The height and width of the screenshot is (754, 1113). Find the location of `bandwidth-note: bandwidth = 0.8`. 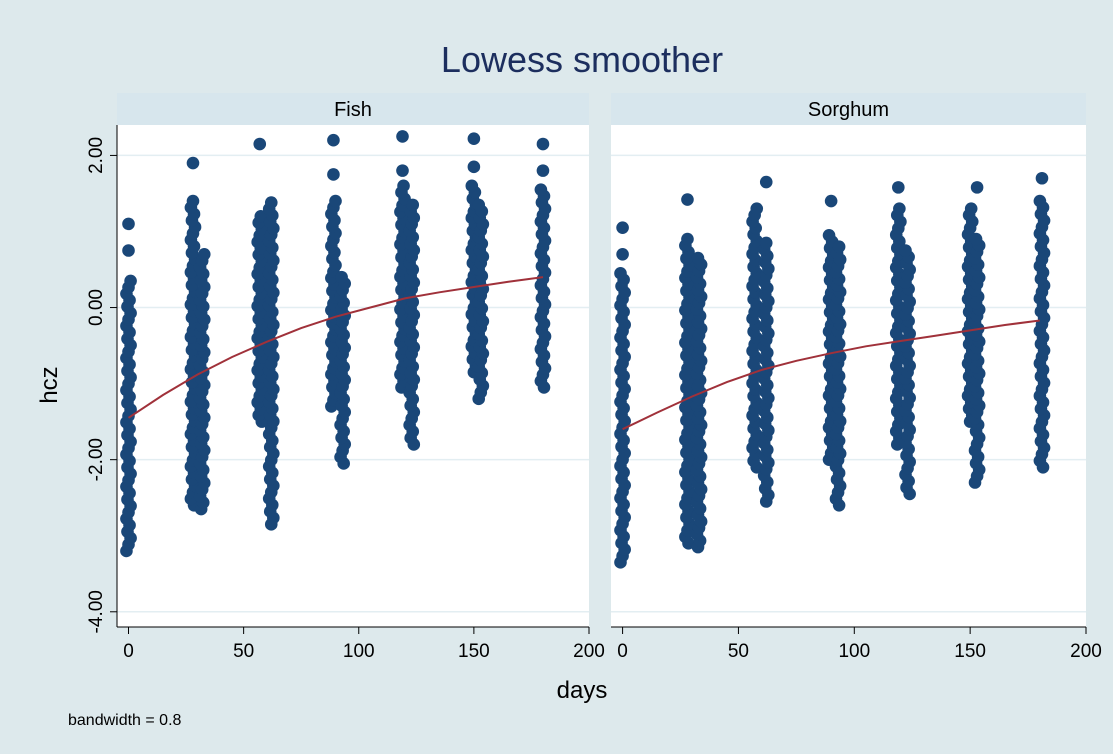

bandwidth-note: bandwidth = 0.8 is located at coordinates (125, 720).